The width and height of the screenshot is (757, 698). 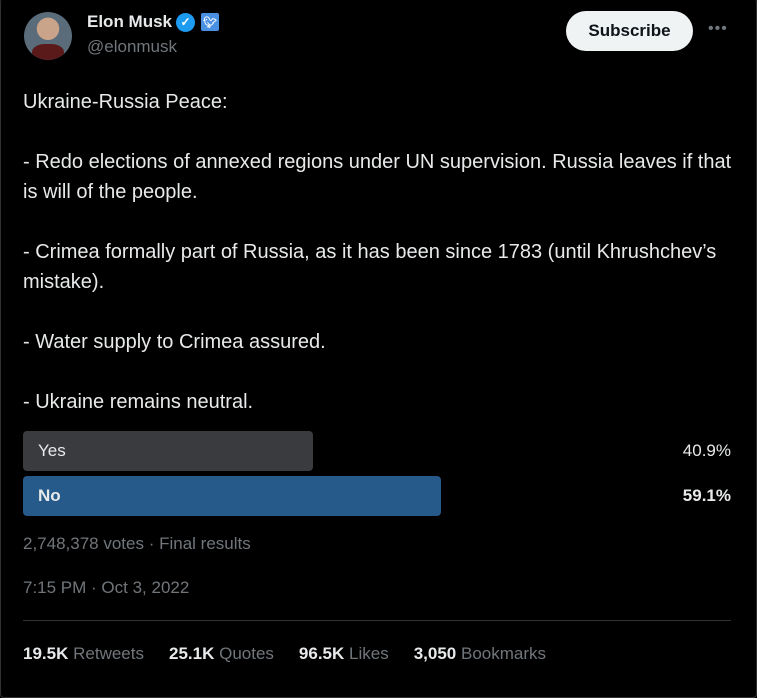 I want to click on author-name: Elon Musk, so click(x=130, y=21).